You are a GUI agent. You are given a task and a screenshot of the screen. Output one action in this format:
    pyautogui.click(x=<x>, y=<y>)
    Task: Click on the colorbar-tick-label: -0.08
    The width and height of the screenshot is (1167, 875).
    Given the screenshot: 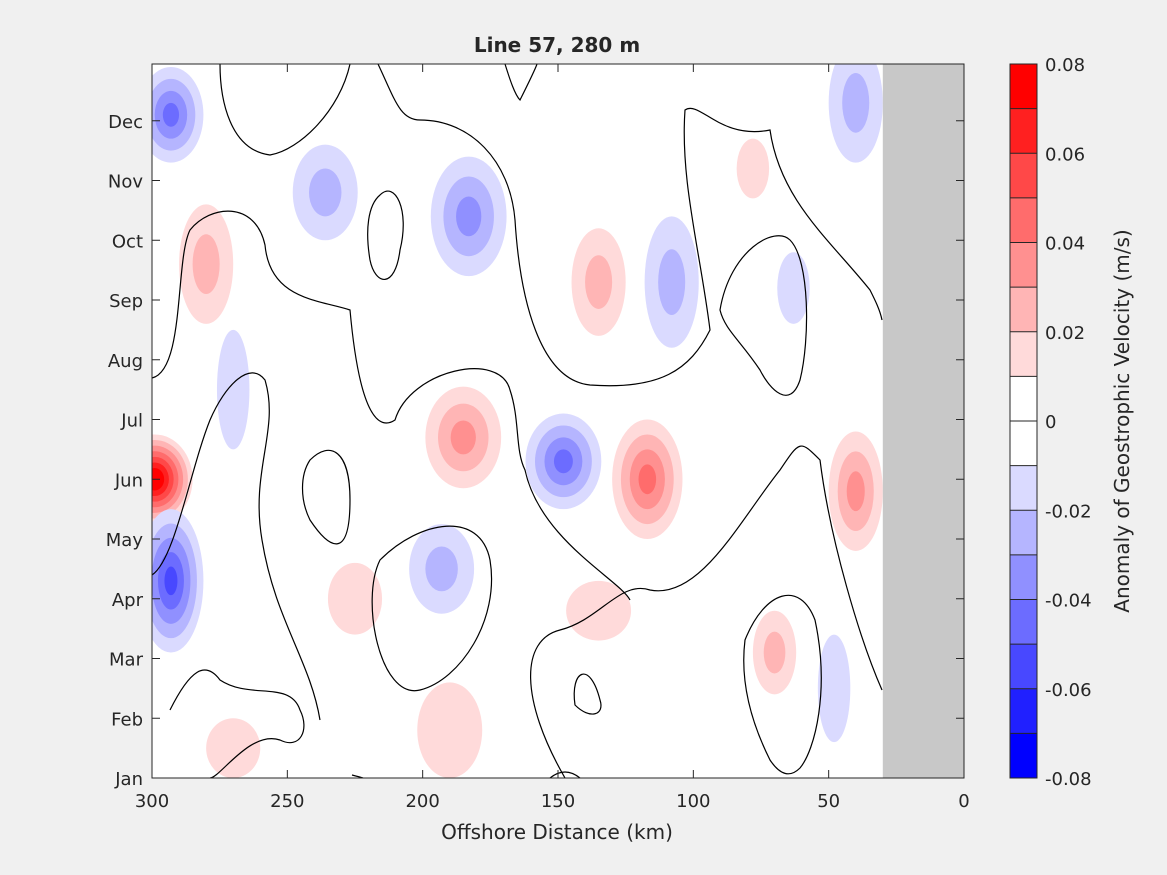 What is the action you would take?
    pyautogui.click(x=1068, y=779)
    